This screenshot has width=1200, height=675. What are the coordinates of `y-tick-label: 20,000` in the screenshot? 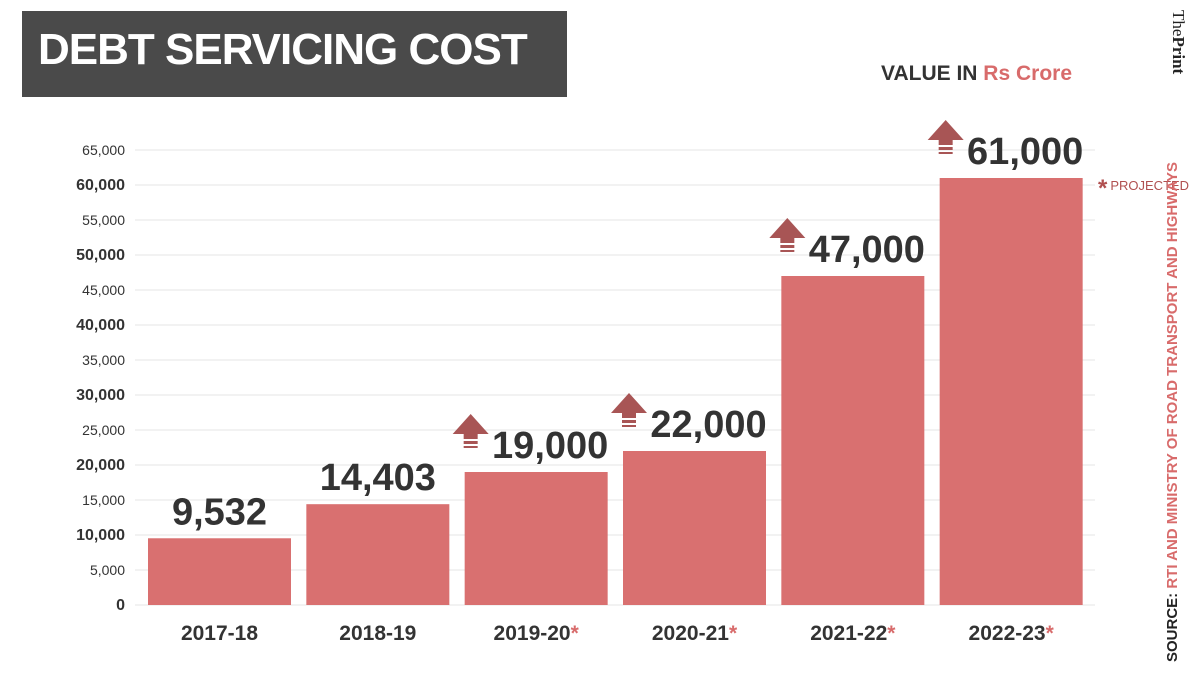 It's located at (100, 465).